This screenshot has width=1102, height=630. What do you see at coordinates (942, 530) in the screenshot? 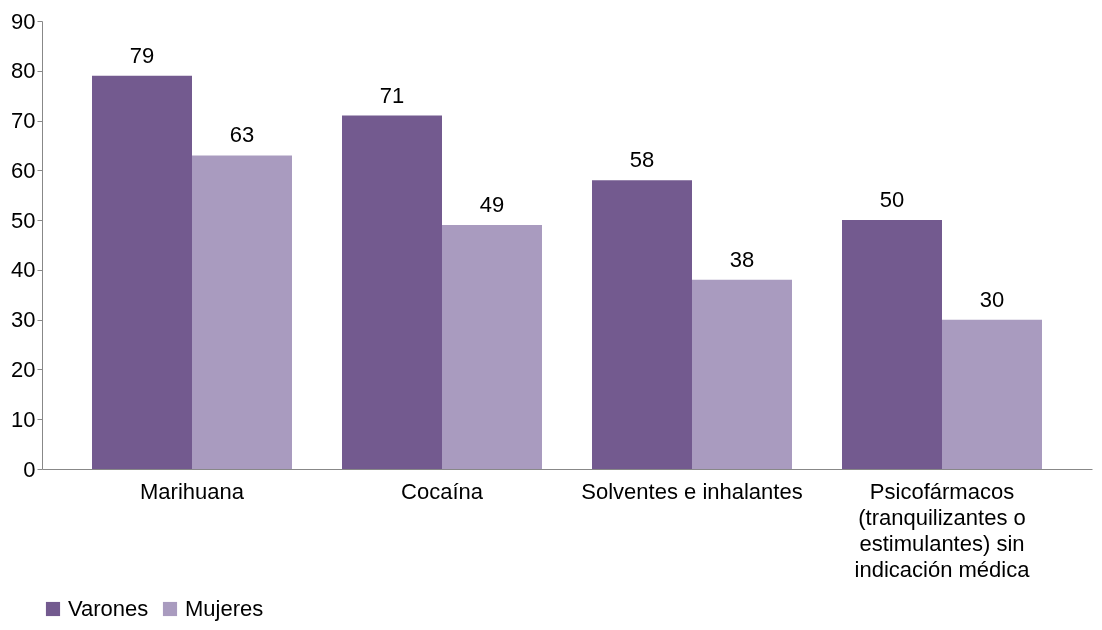
I see `x-tick-label: Psicofármacos (tranquilizantes o estimulantes) sin indicación médica` at bounding box center [942, 530].